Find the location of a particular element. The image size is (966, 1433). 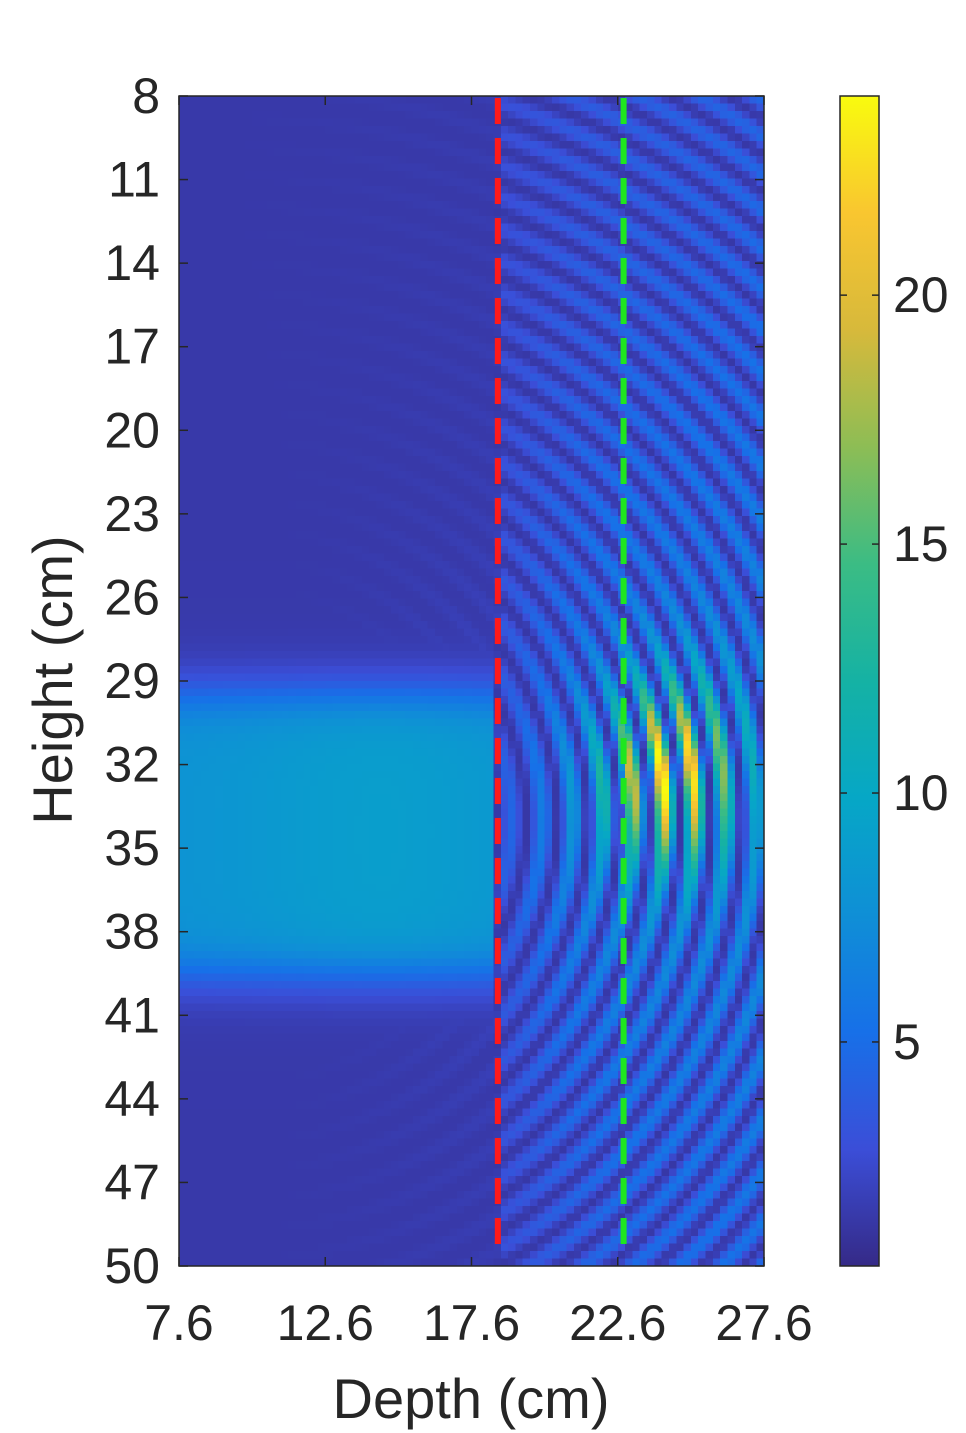

y-tick-label: 50 is located at coordinates (132, 1266).